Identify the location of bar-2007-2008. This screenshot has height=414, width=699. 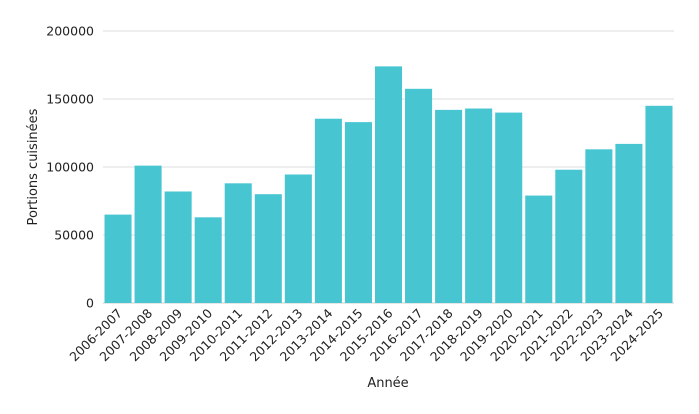
(148, 234).